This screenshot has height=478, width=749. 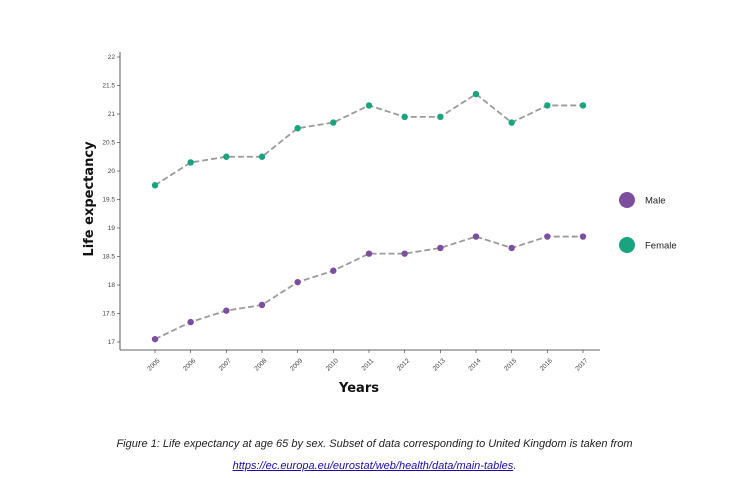 I want to click on y-tick-label: 18, so click(x=112, y=285).